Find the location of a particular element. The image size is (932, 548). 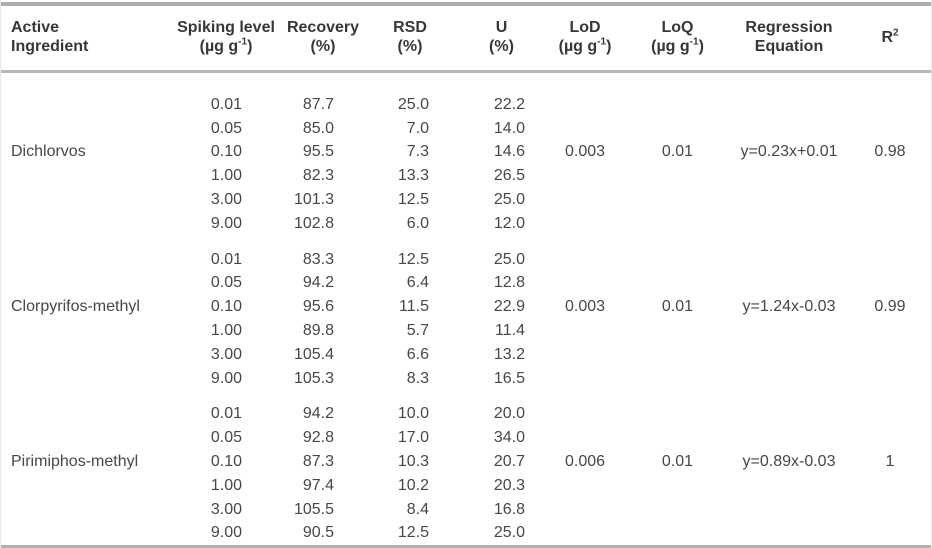

cell-rsd: 25.0 is located at coordinates (413, 104).